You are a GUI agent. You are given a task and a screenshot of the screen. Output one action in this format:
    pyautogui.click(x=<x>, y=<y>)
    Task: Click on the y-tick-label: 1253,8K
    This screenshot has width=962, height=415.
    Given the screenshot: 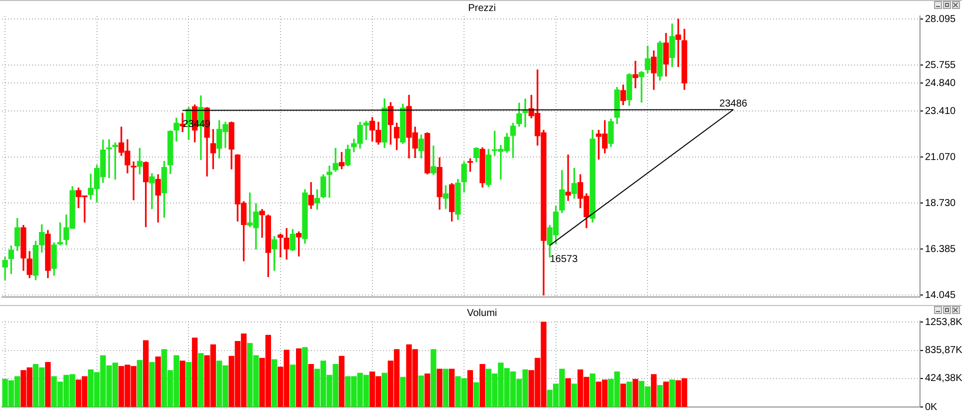 What is the action you would take?
    pyautogui.click(x=943, y=322)
    